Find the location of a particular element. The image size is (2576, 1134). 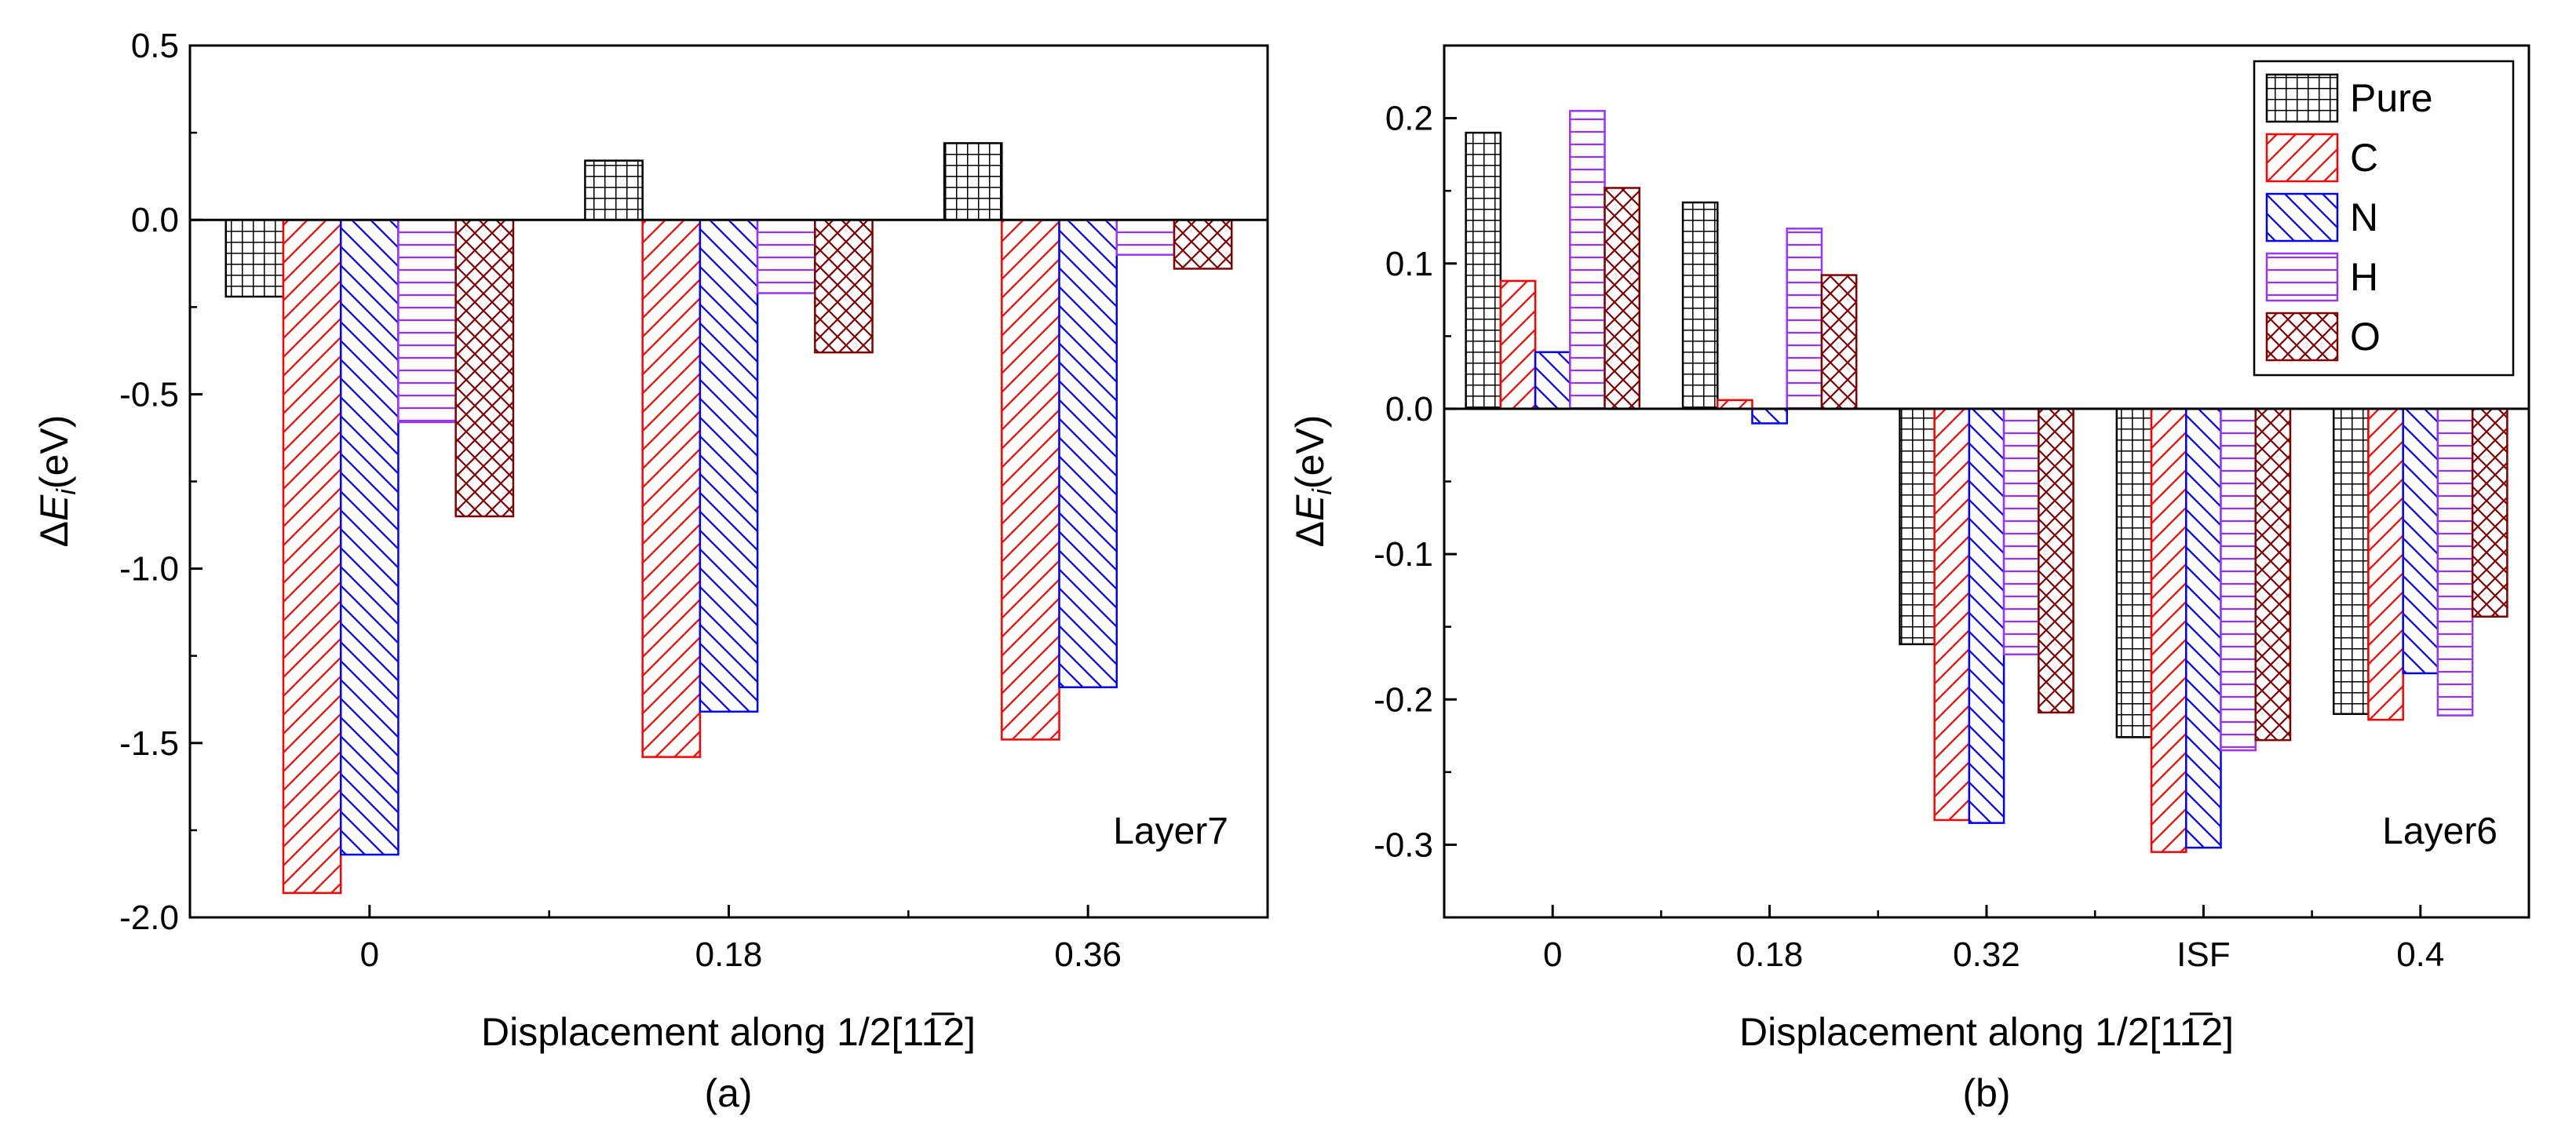

bar-O-ISF is located at coordinates (2273, 574).